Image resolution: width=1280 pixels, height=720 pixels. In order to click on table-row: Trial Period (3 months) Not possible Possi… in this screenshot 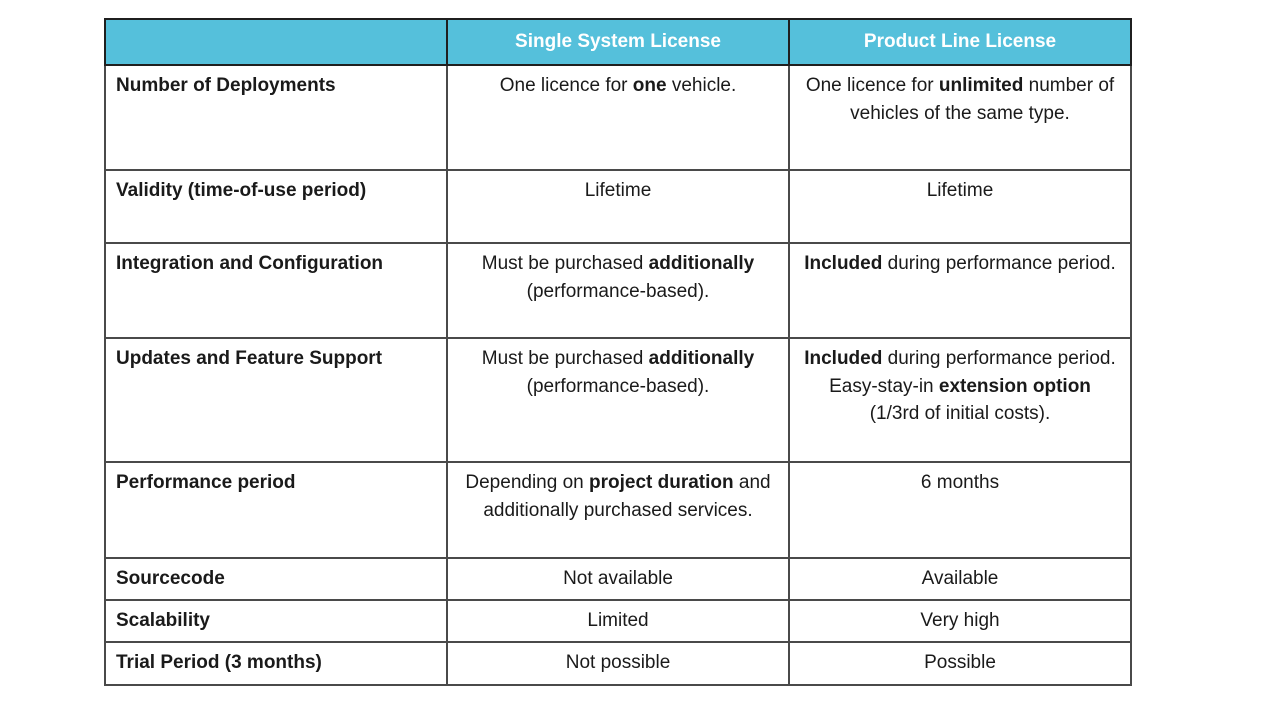, I will do `click(618, 663)`.